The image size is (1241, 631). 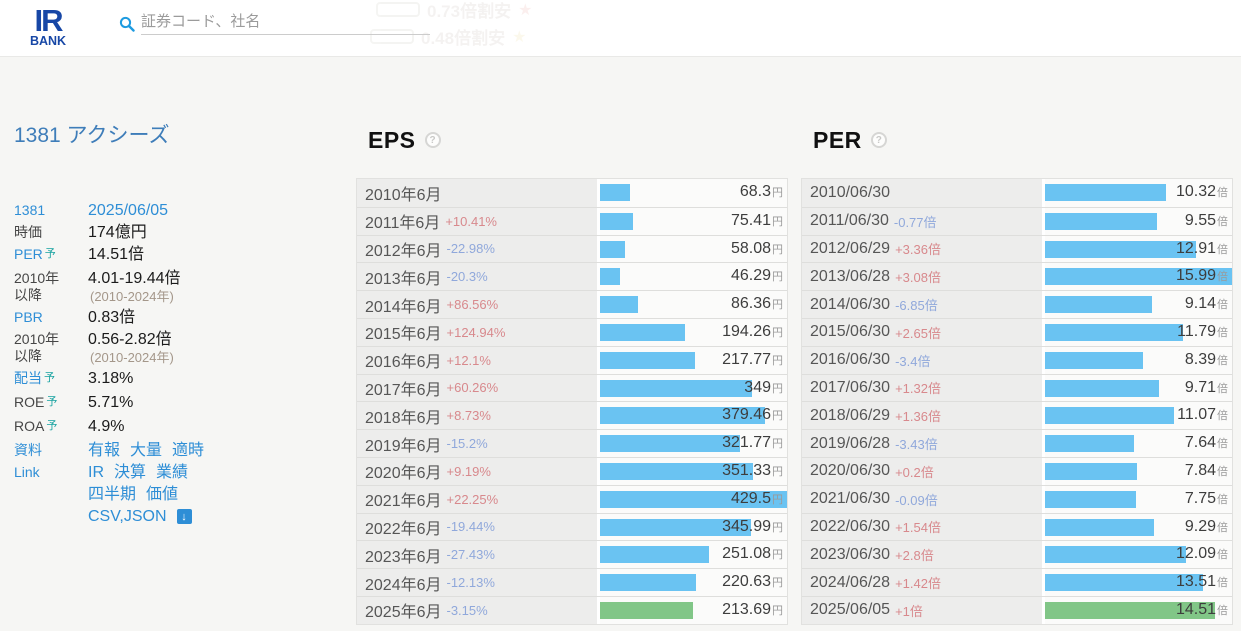 I want to click on period-label: 2022/06/30, so click(x=850, y=526).